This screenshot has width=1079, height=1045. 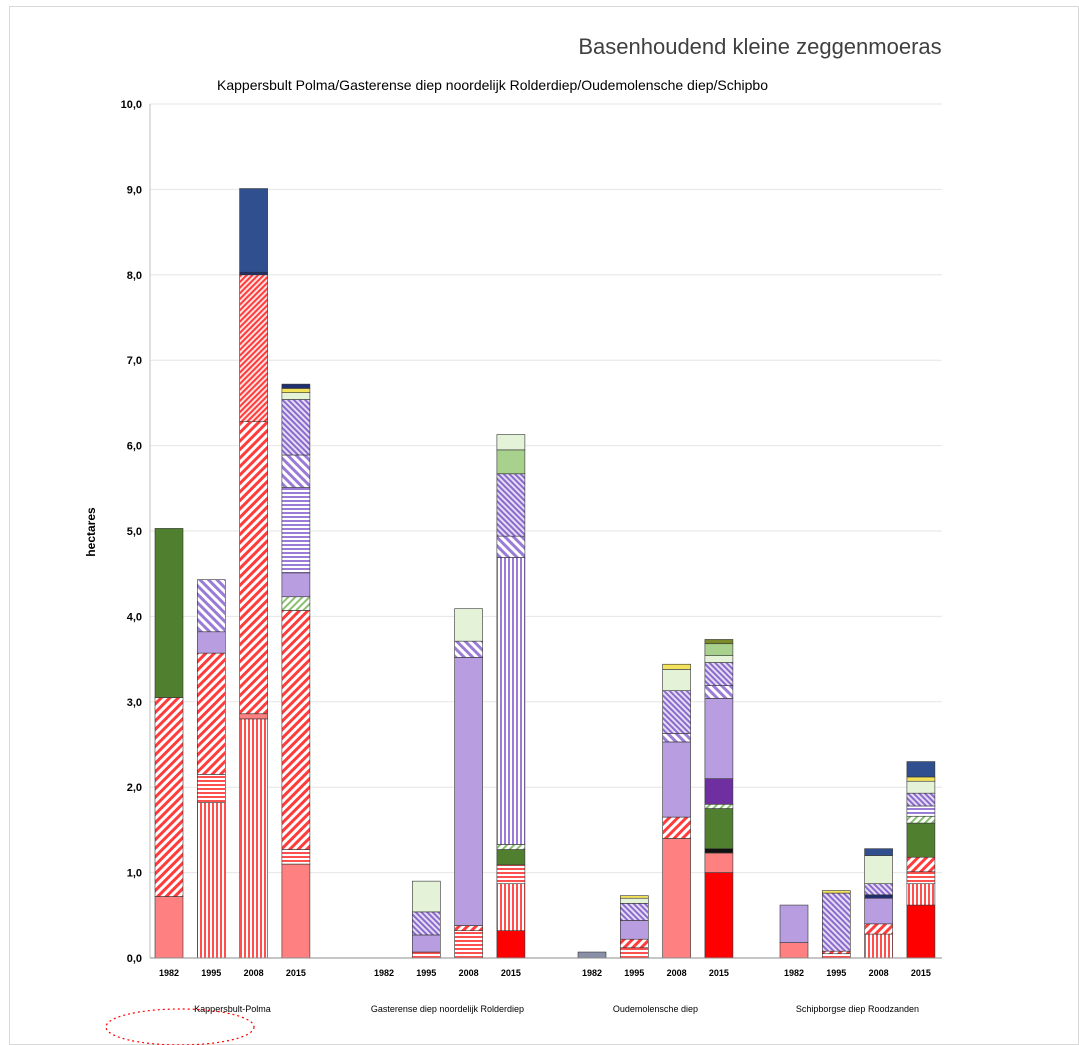 I want to click on y-tick-label: 10,0, so click(x=131, y=105).